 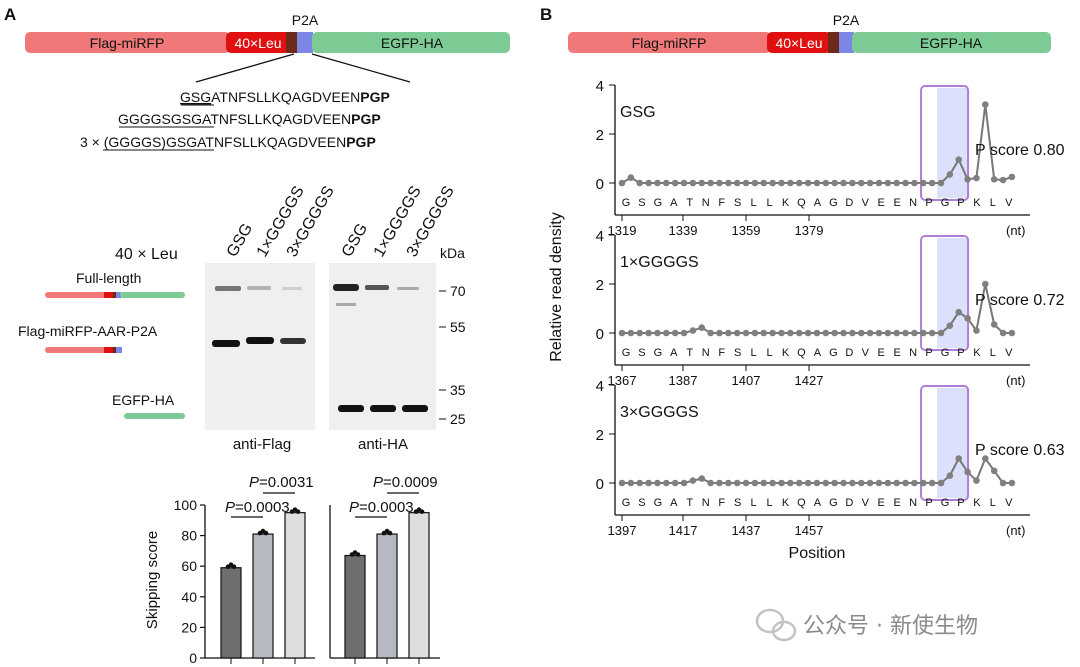 I want to click on linker-segment, so click(x=291, y=42).